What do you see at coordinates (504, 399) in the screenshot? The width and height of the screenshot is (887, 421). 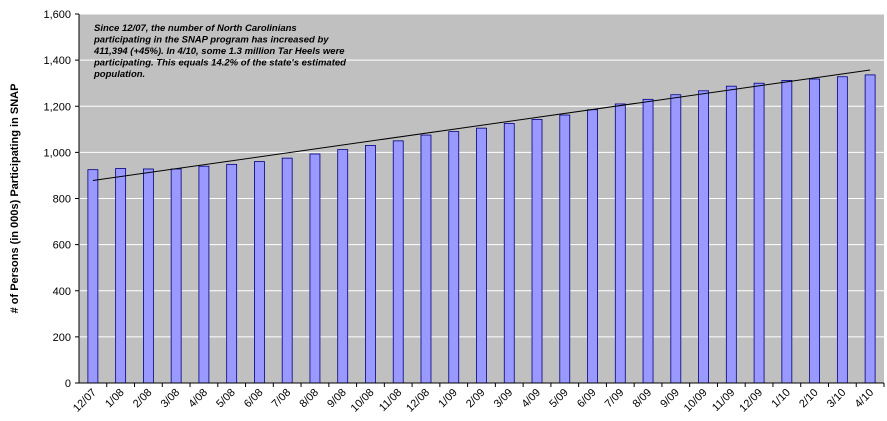 I see `x-tick-label: 3/09` at bounding box center [504, 399].